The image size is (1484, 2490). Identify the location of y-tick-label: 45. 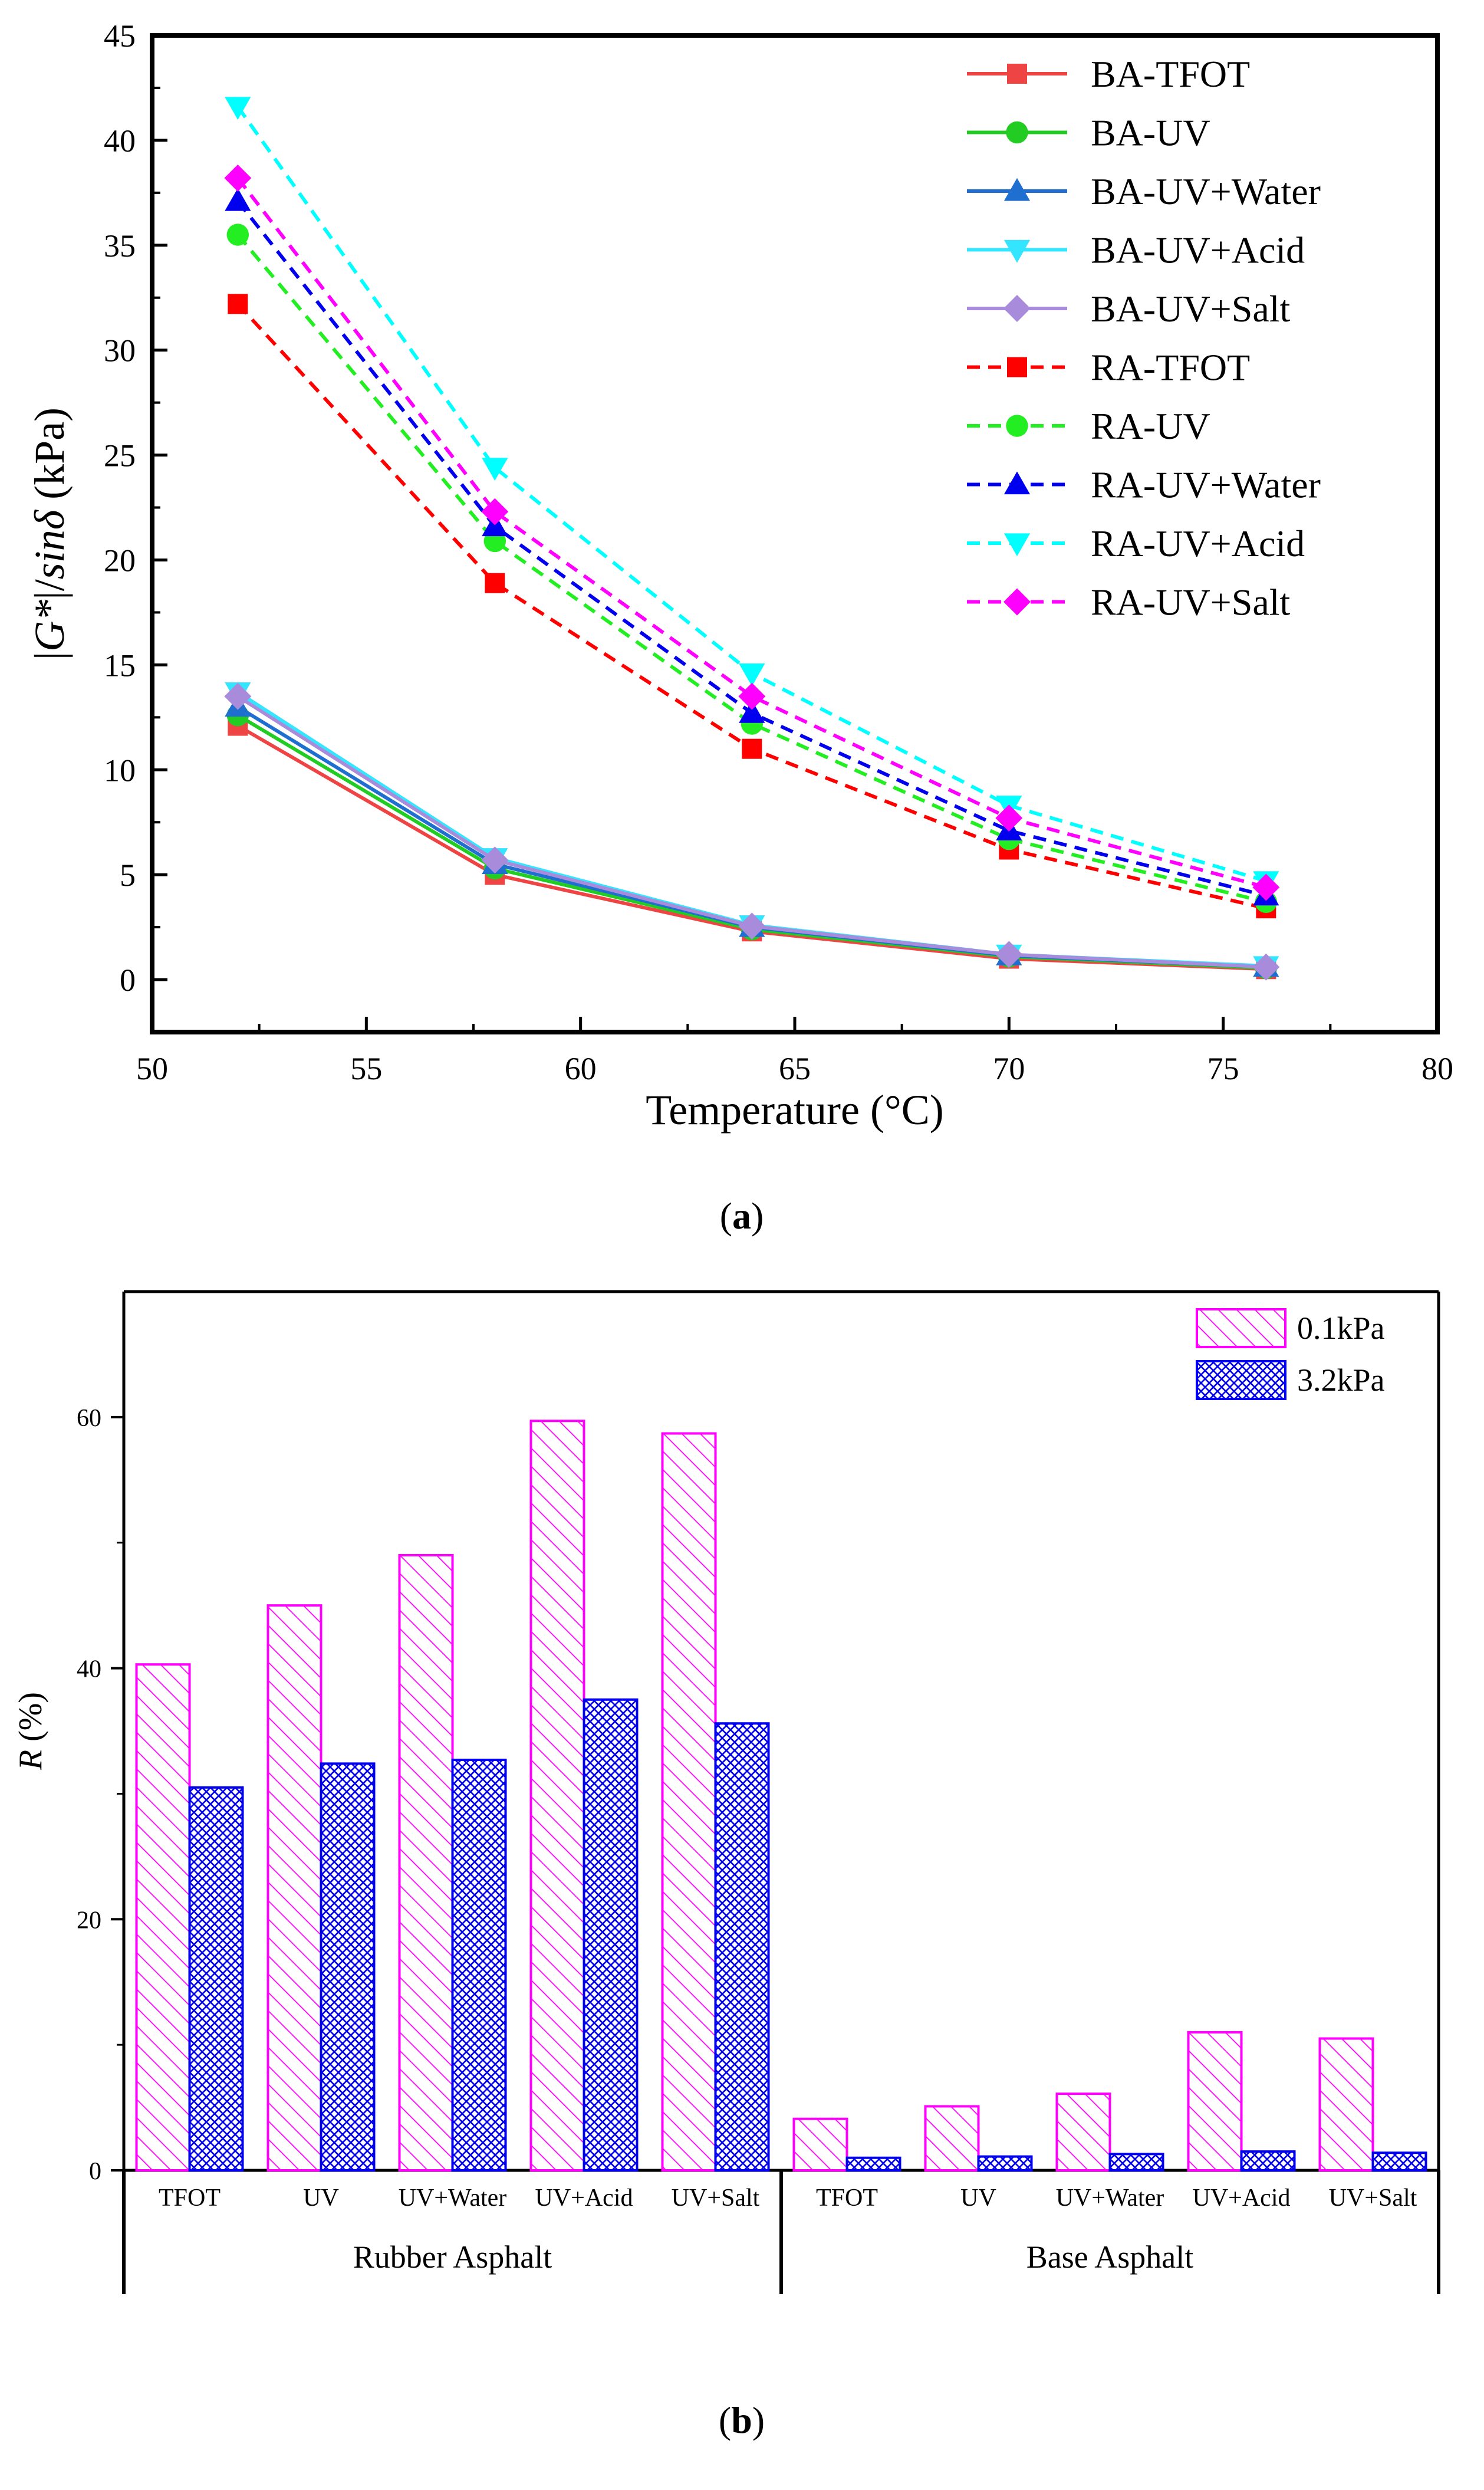
(120, 36).